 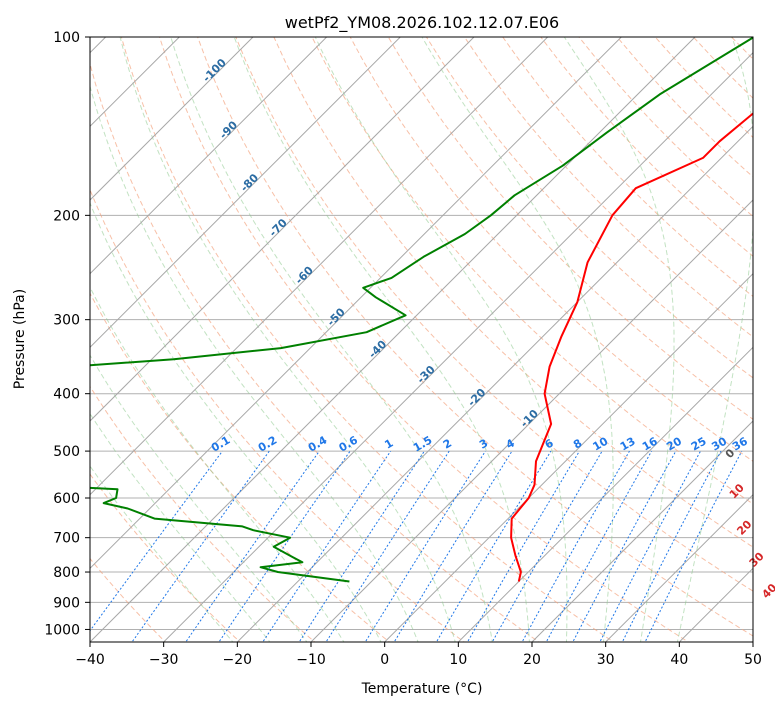 I want to click on isotherm-label: -60, so click(x=304, y=275).